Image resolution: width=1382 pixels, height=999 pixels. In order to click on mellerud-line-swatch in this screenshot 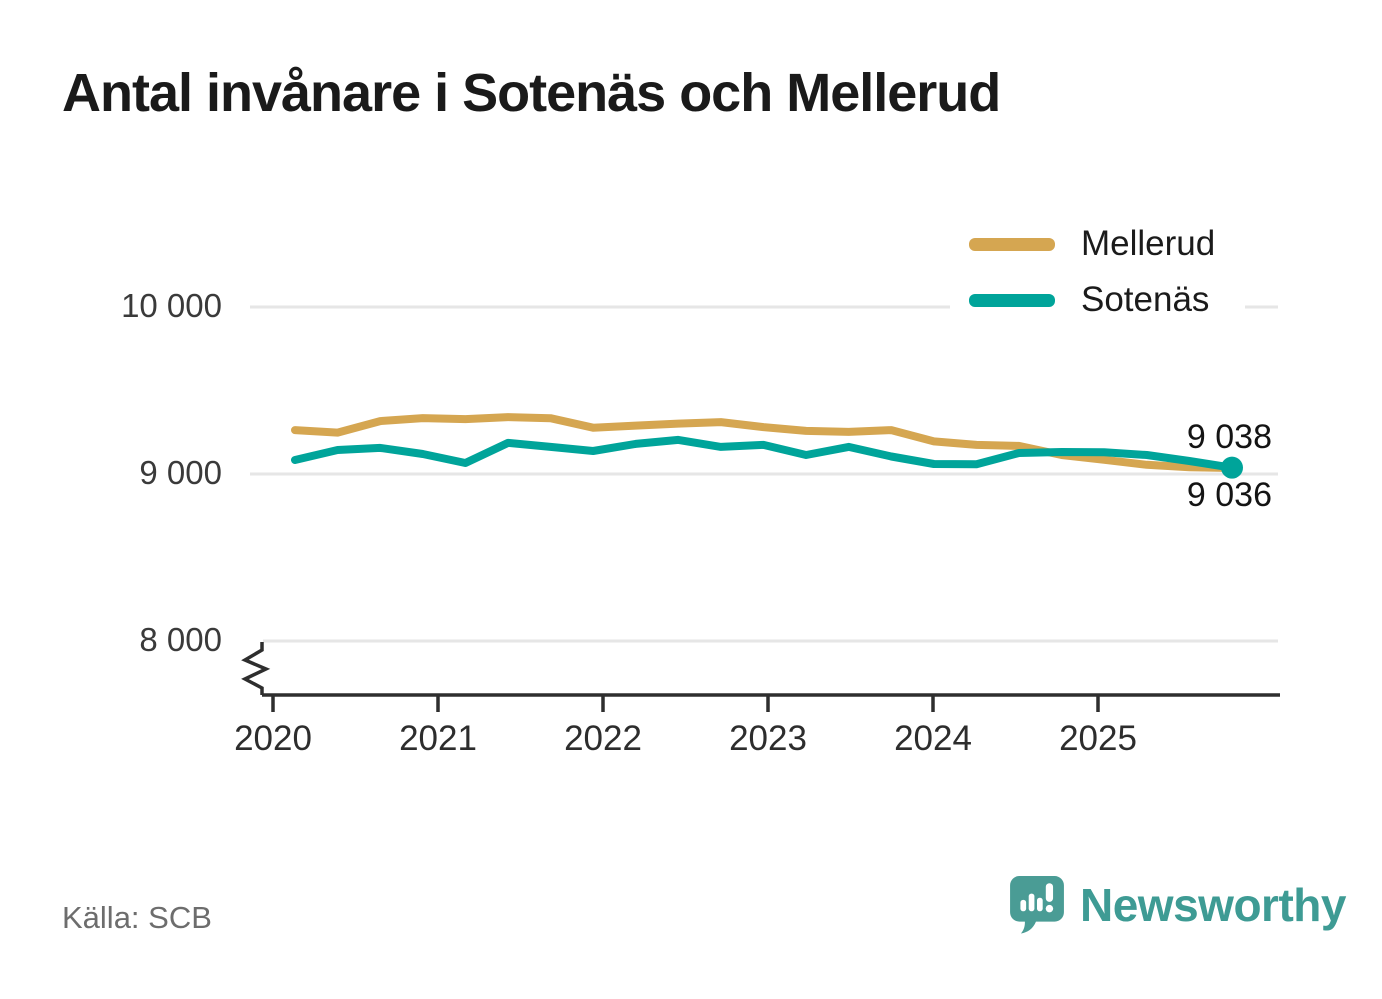, I will do `click(1012, 244)`.